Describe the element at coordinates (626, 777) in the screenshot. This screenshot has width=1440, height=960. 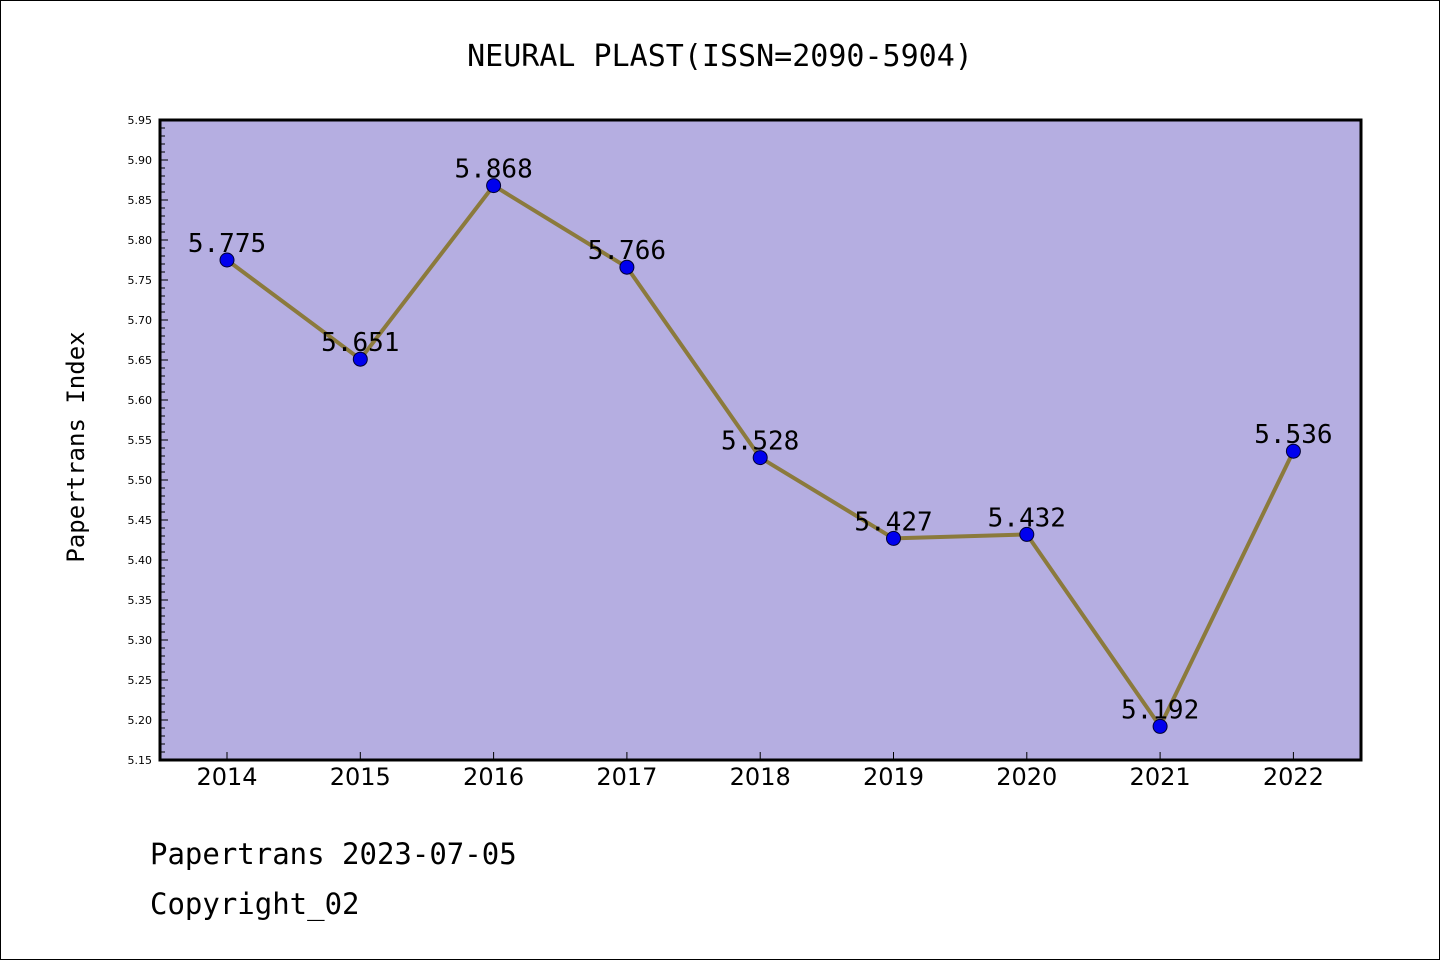
I see `x-tick-label: 2017` at that location.